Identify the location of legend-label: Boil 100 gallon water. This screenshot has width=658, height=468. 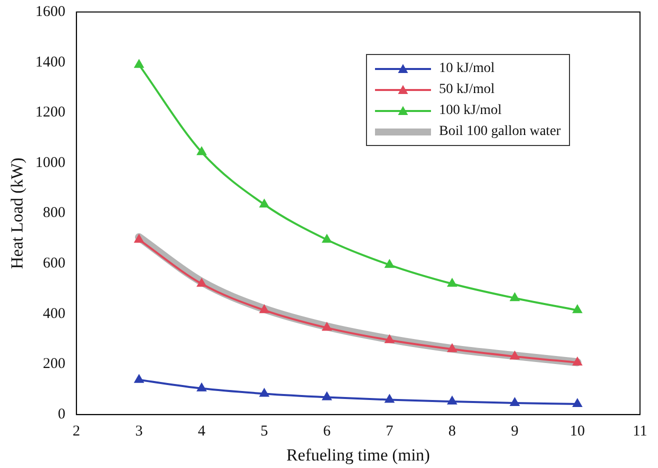
(500, 132).